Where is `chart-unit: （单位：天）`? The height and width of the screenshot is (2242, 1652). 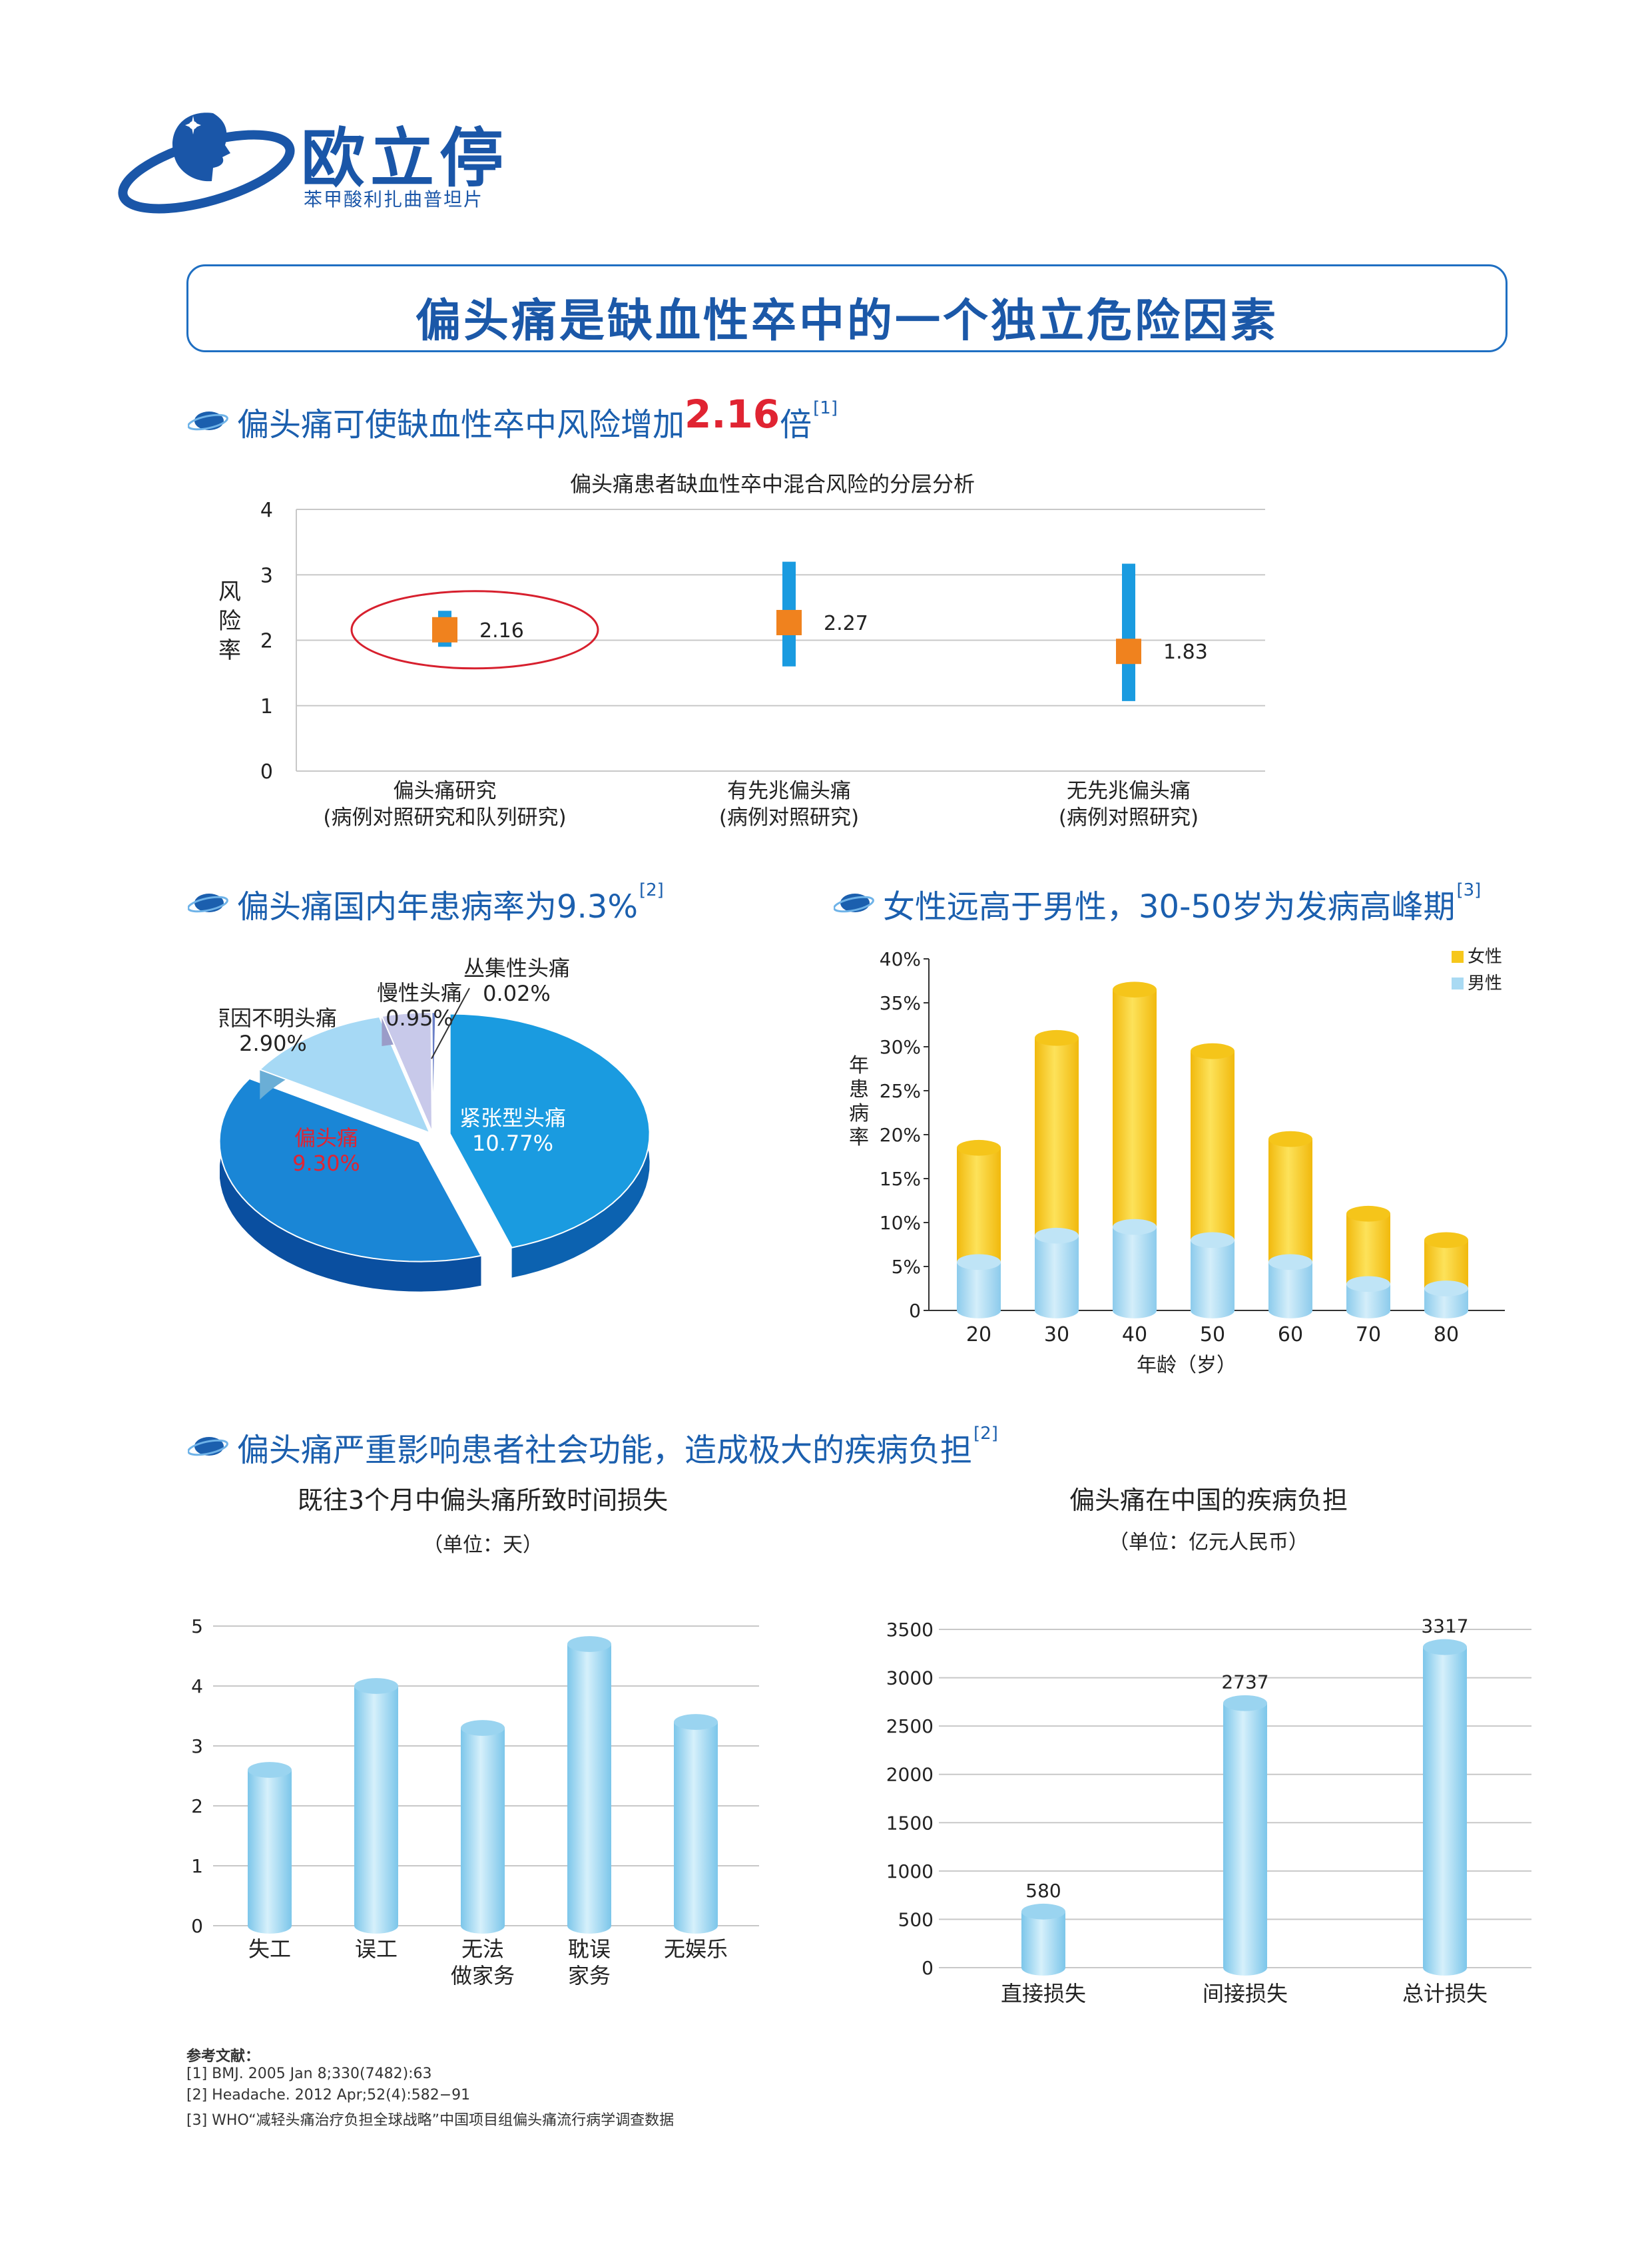 chart-unit: （单位：天） is located at coordinates (483, 1545).